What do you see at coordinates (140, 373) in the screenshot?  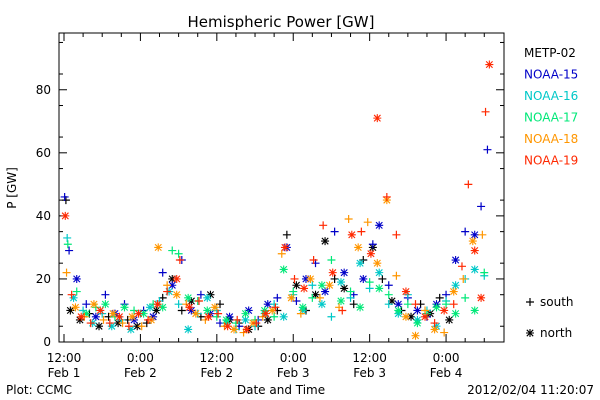 I see `x-tick-date-label: Feb 2` at bounding box center [140, 373].